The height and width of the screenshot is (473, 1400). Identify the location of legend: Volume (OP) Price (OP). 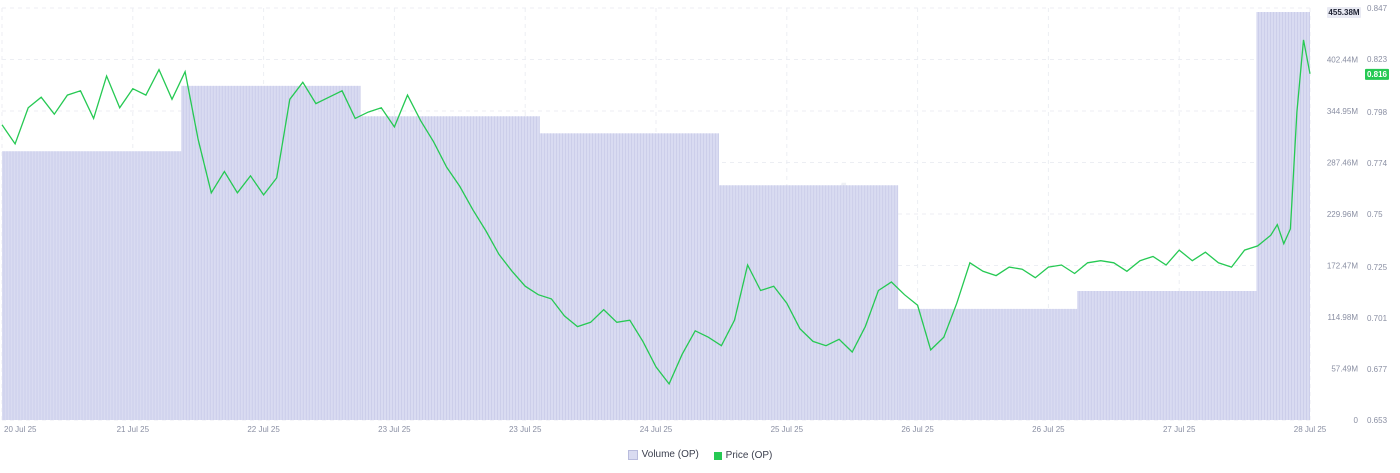
(700, 456).